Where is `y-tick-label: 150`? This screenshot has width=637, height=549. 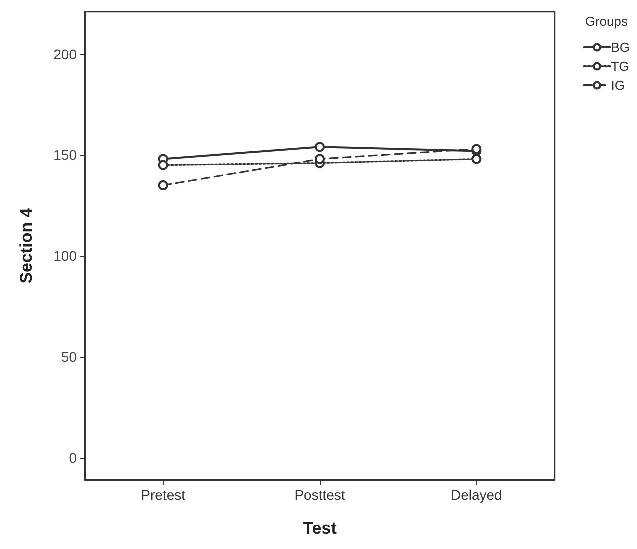 y-tick-label: 150 is located at coordinates (66, 155).